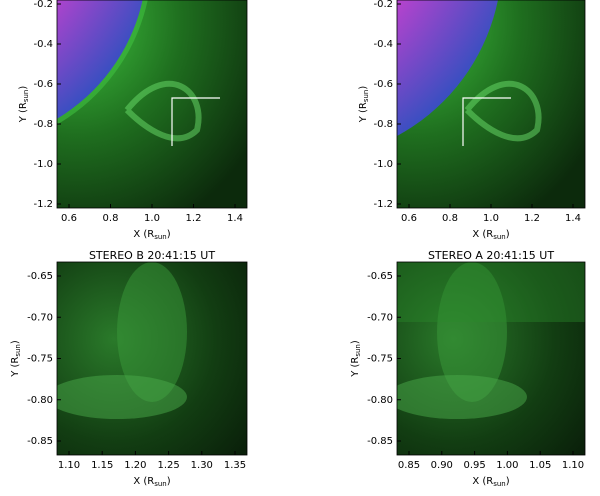  Describe the element at coordinates (409, 465) in the screenshot. I see `x-tick-label: 0.85` at that location.